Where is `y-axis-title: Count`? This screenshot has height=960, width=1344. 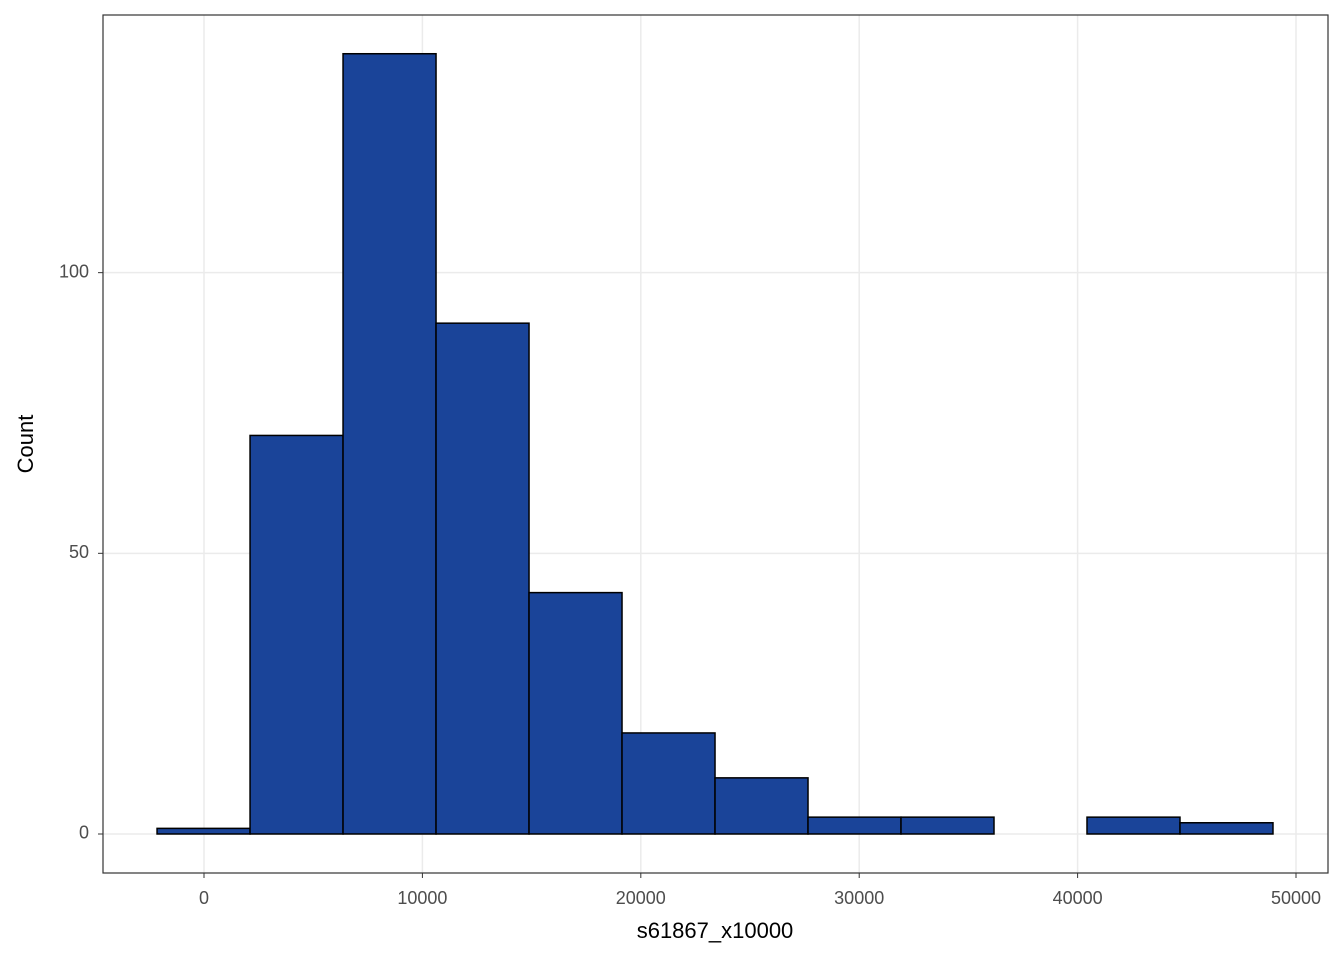
y-axis-title: Count is located at coordinates (25, 444).